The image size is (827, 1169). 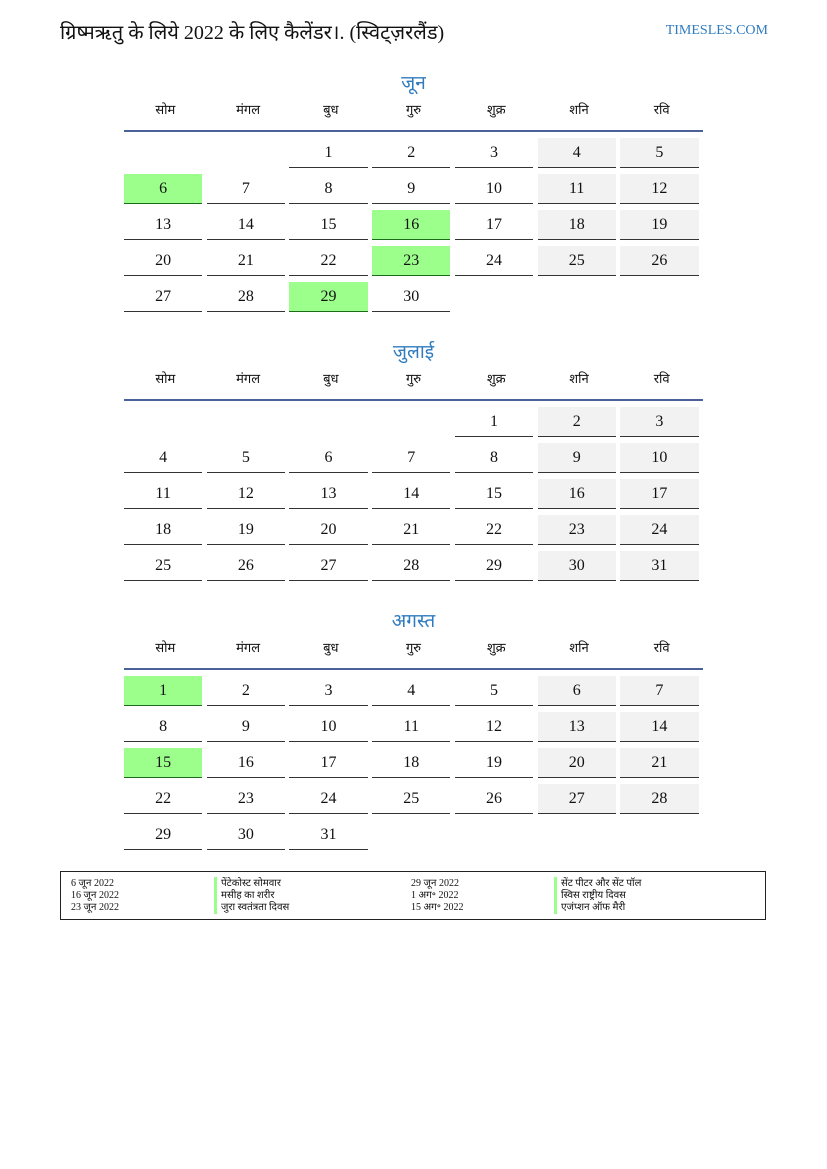 I want to click on site-link: TIMESLES.COM, so click(x=716, y=30).